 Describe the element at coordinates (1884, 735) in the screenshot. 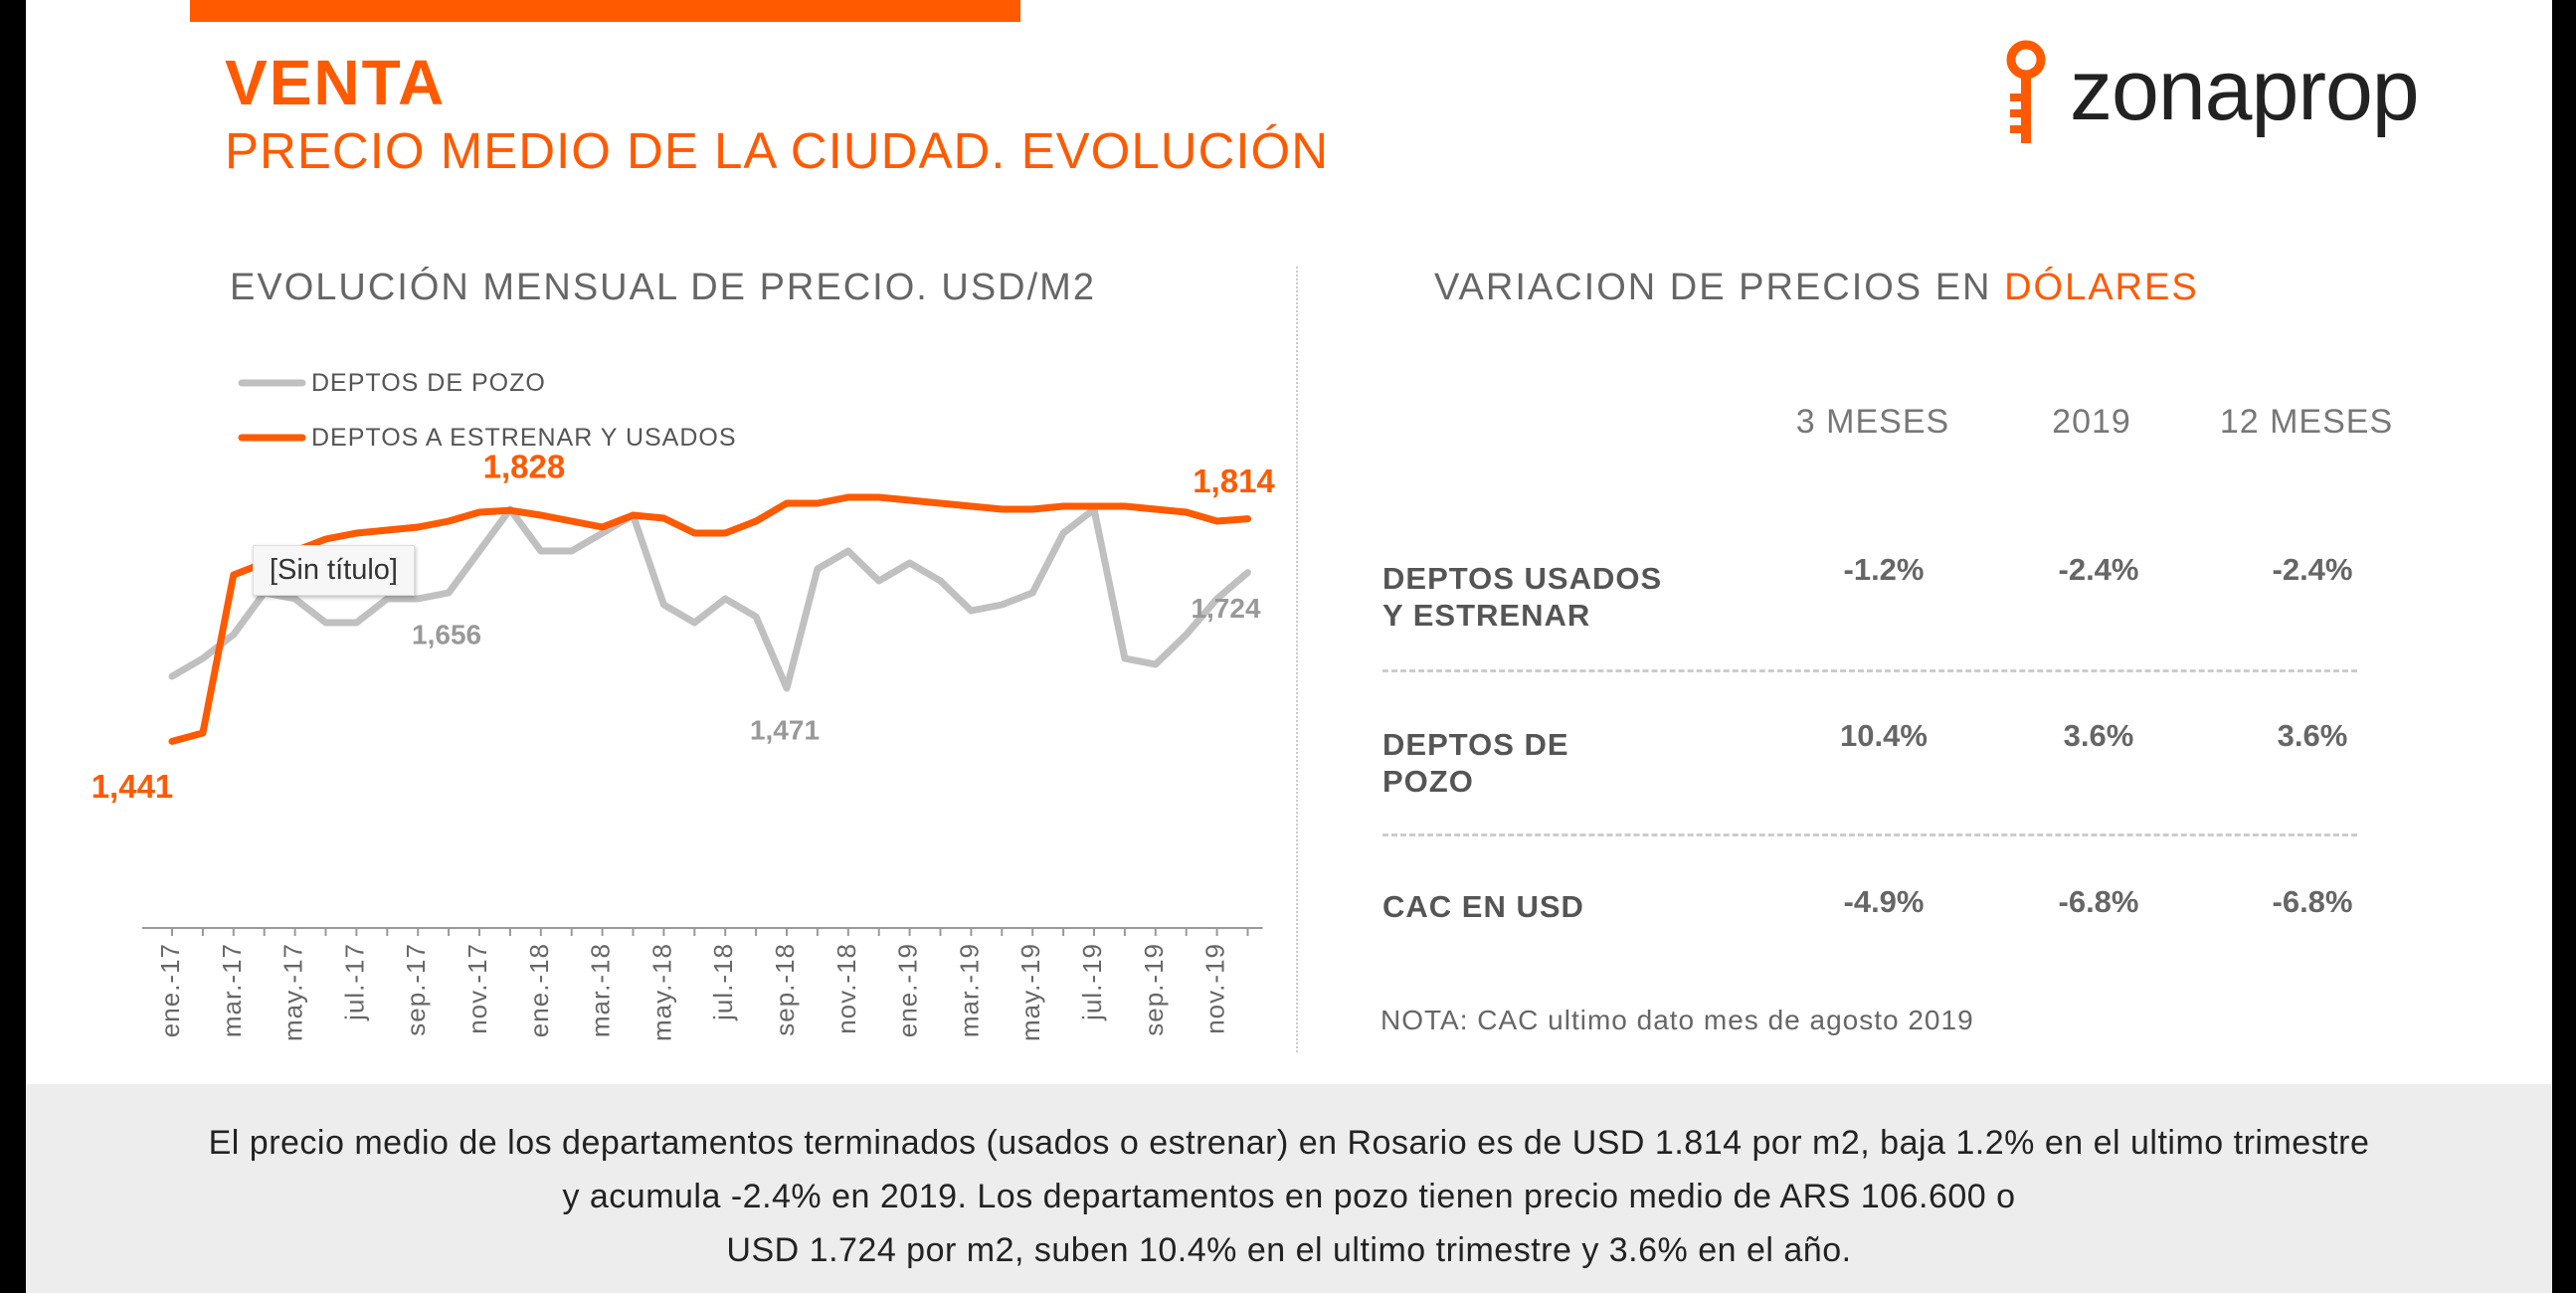

I see `cell-pozo-3m: 10.4%` at that location.